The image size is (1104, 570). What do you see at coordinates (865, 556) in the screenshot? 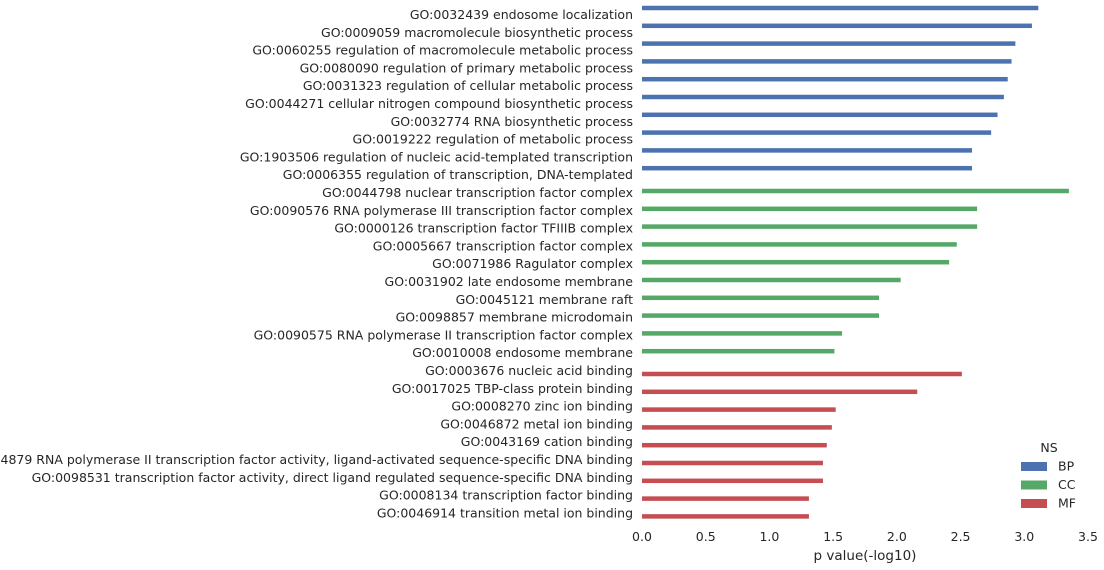
I see `x-axis-title: p value(-log10)` at bounding box center [865, 556].